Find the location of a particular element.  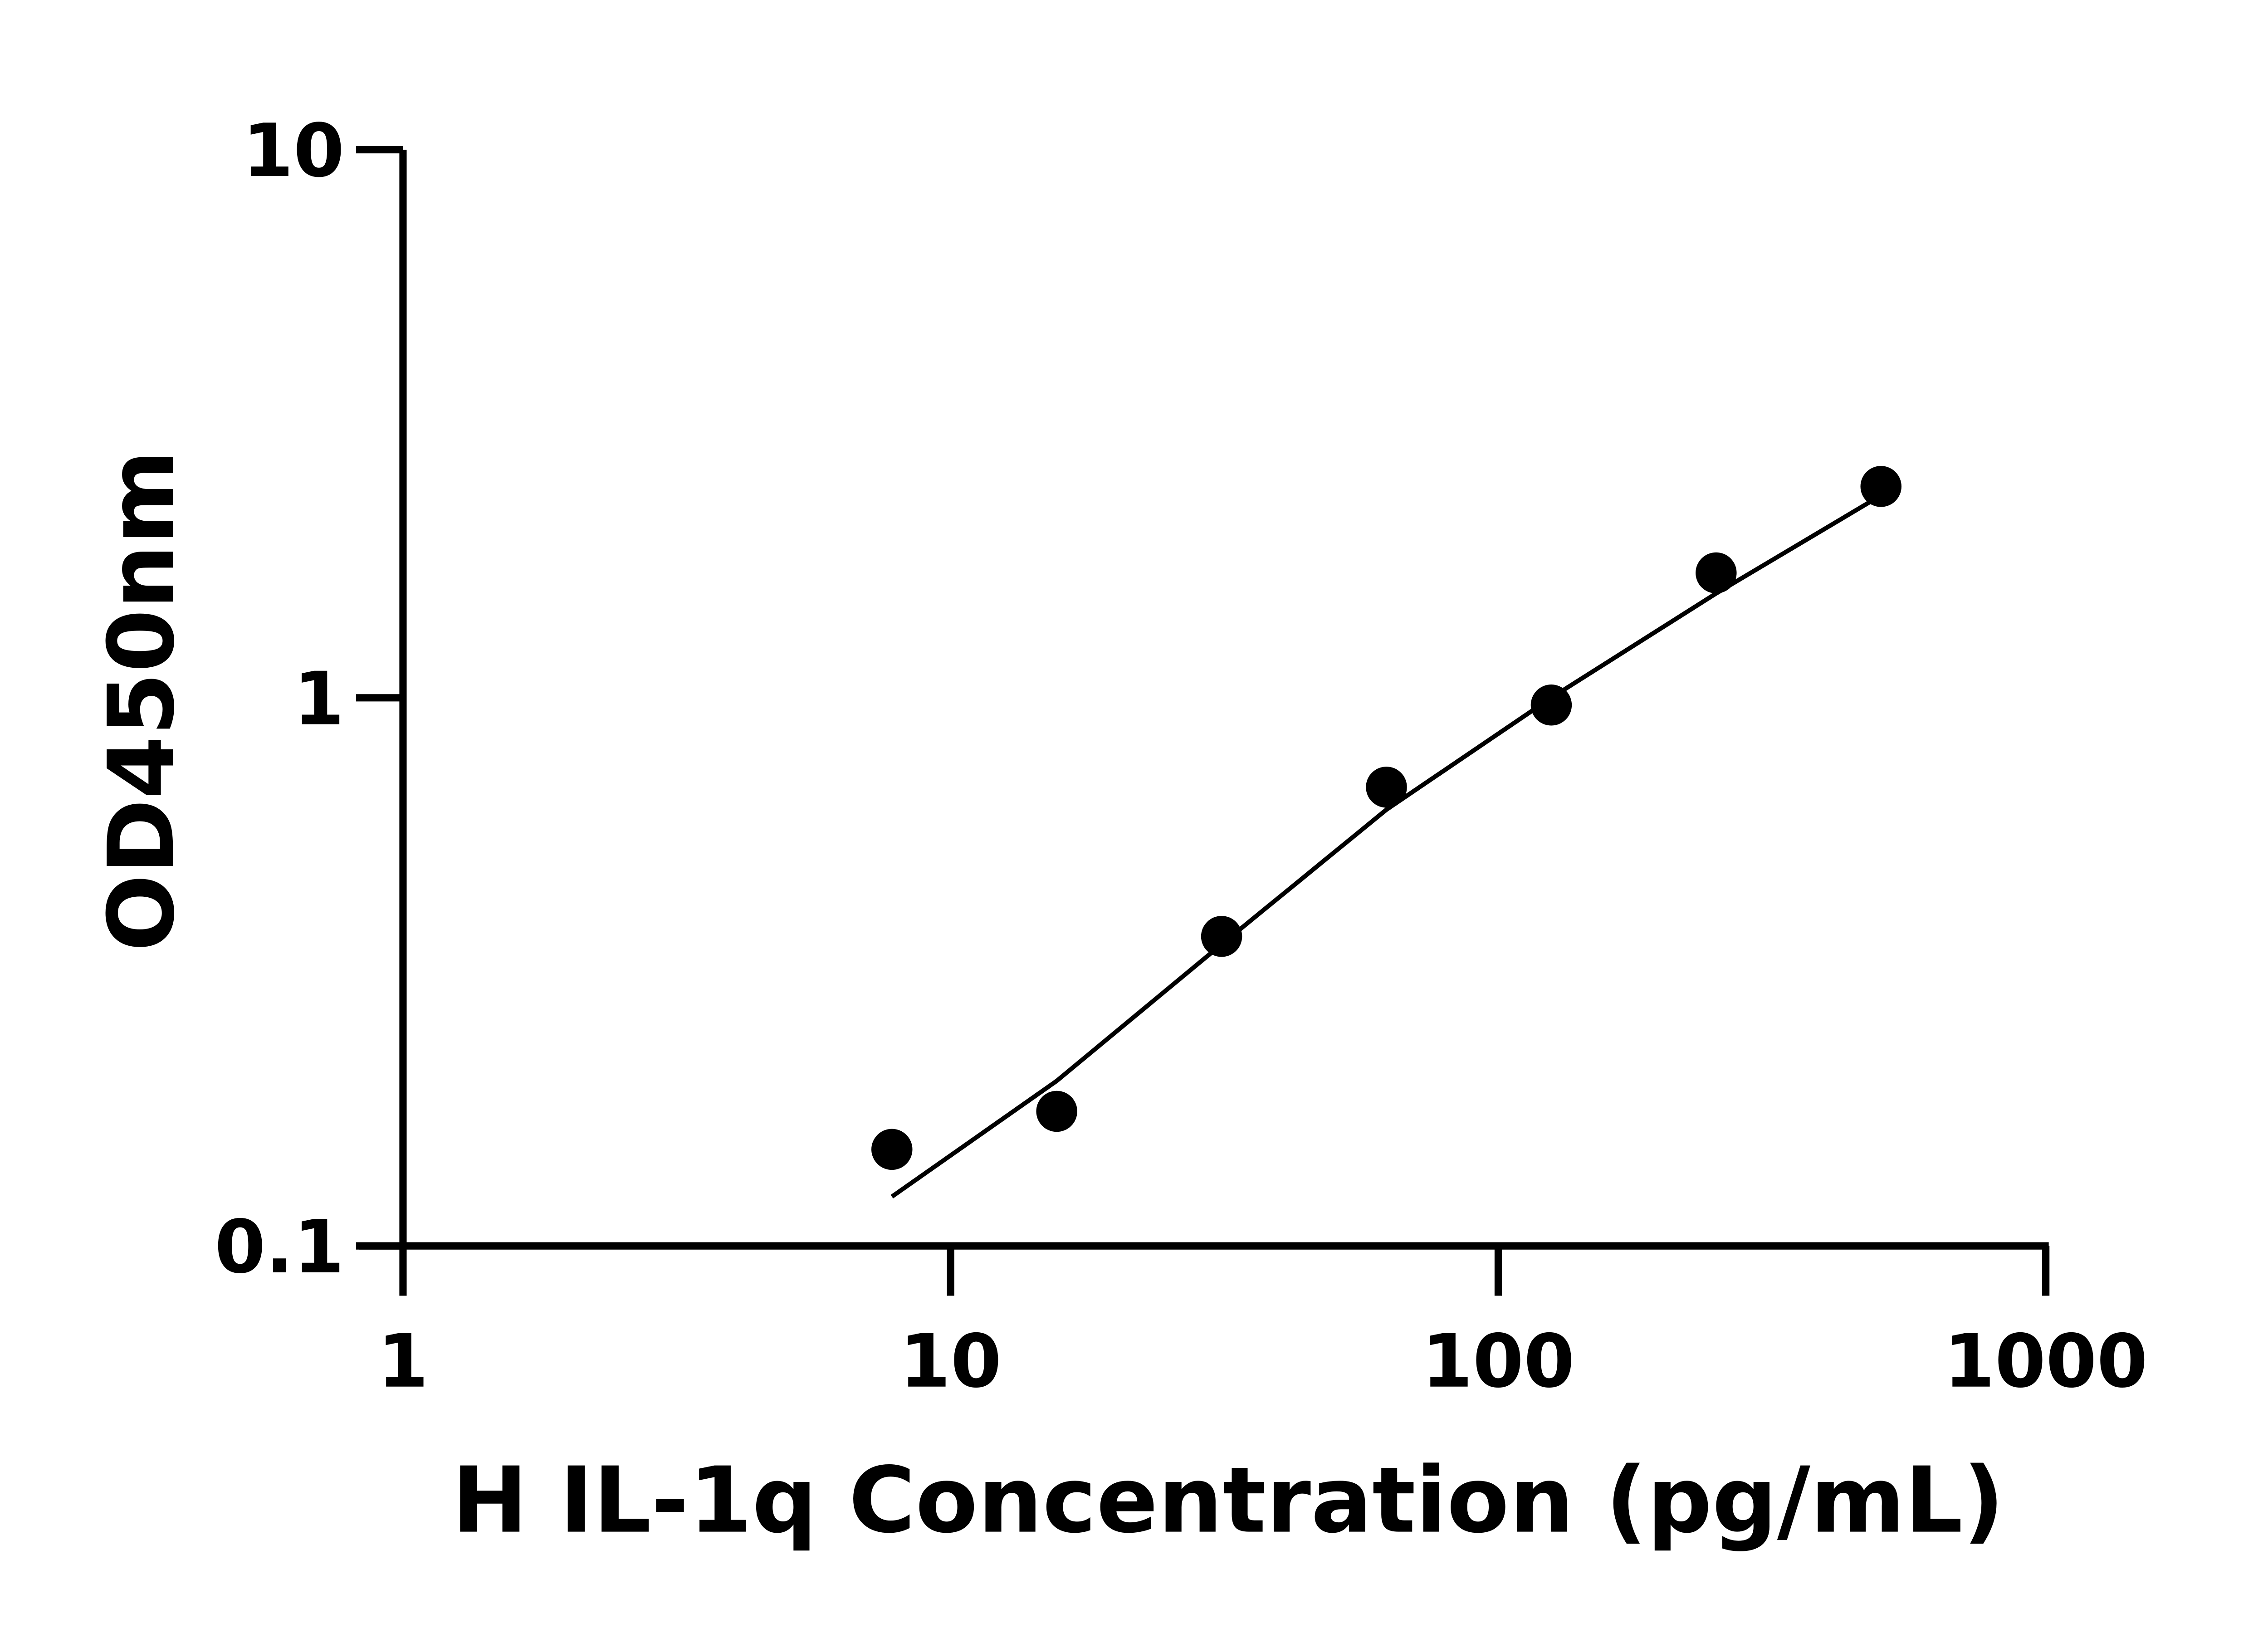

y-tick-label: 1 is located at coordinates (318, 699).